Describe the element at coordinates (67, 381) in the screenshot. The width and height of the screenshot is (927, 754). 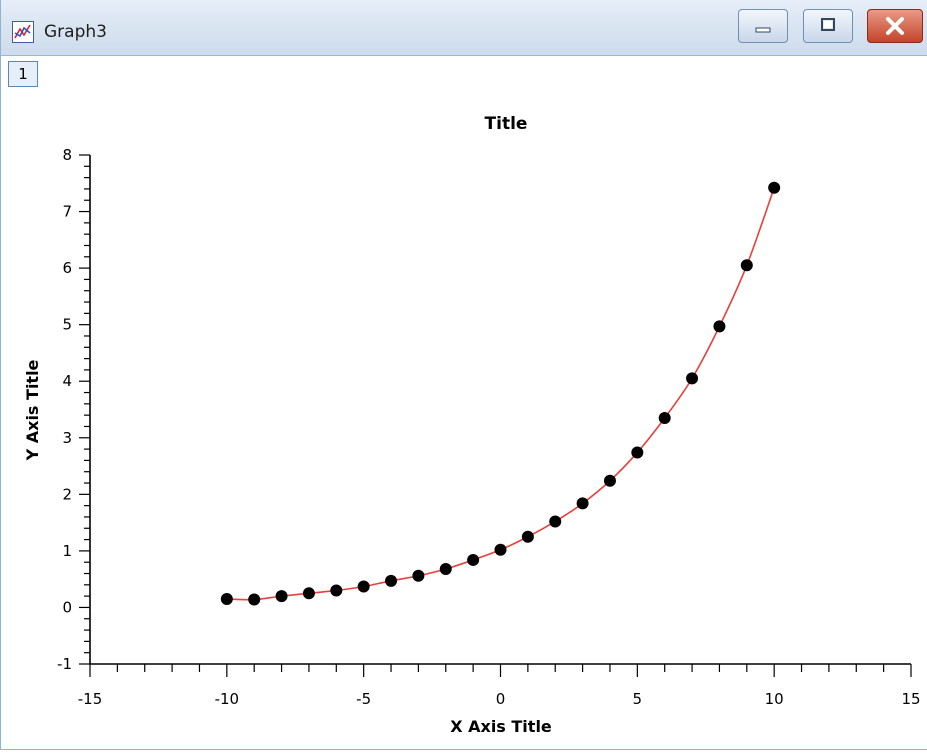
I see `y-tick-label: 4` at that location.